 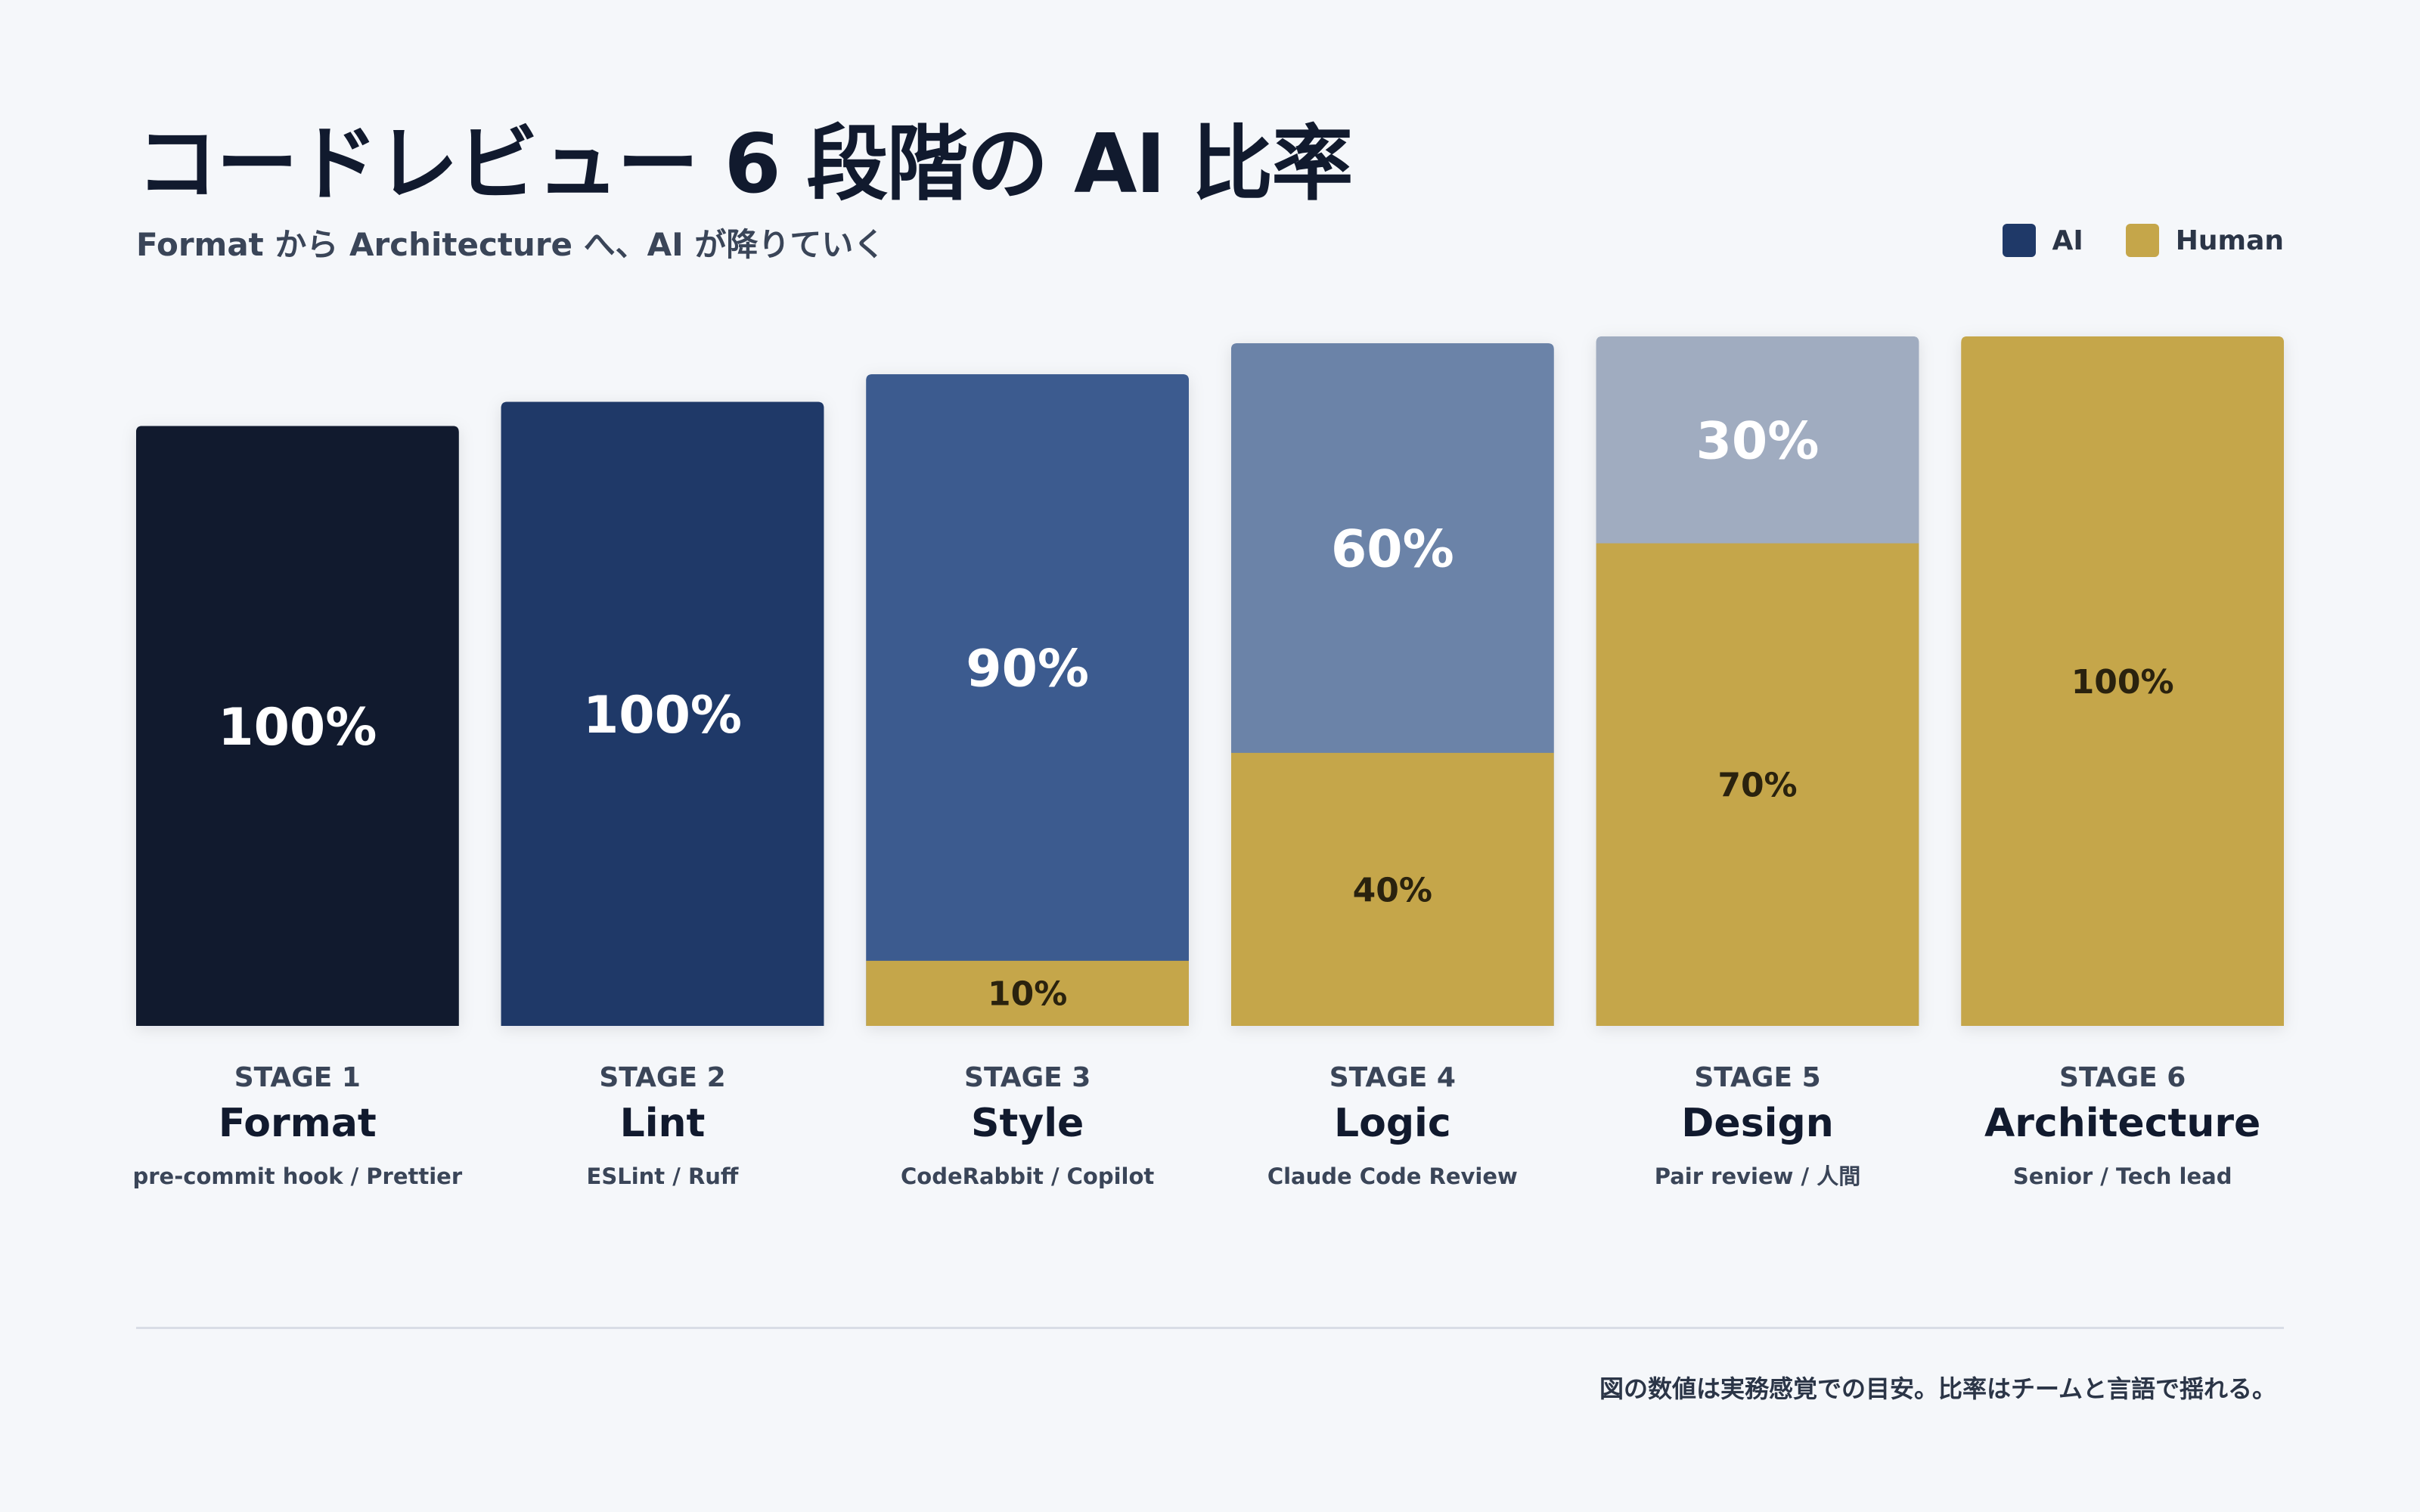 I want to click on legend-item-human: Human, so click(x=2204, y=240).